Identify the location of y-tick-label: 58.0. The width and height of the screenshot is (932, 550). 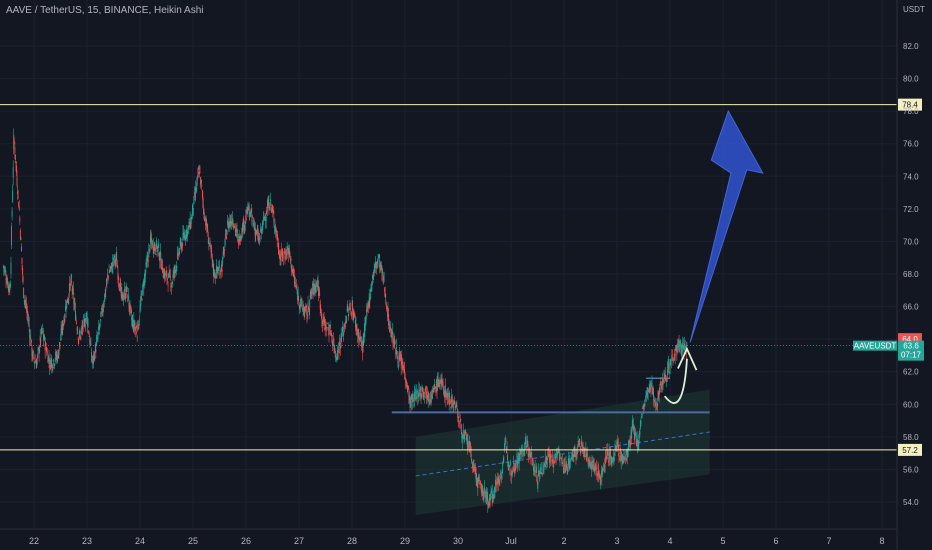
(911, 437).